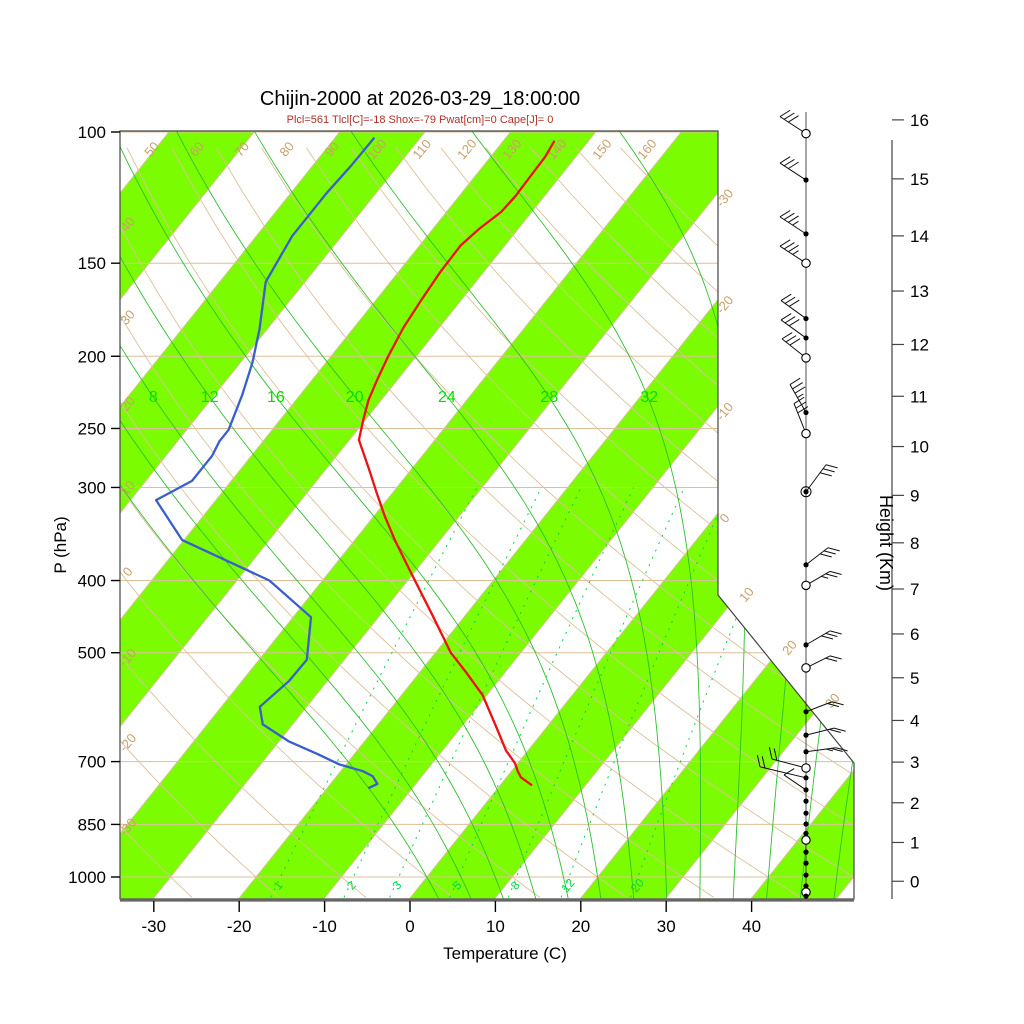  I want to click on pressure-axis-title: P (hPa), so click(60, 544).